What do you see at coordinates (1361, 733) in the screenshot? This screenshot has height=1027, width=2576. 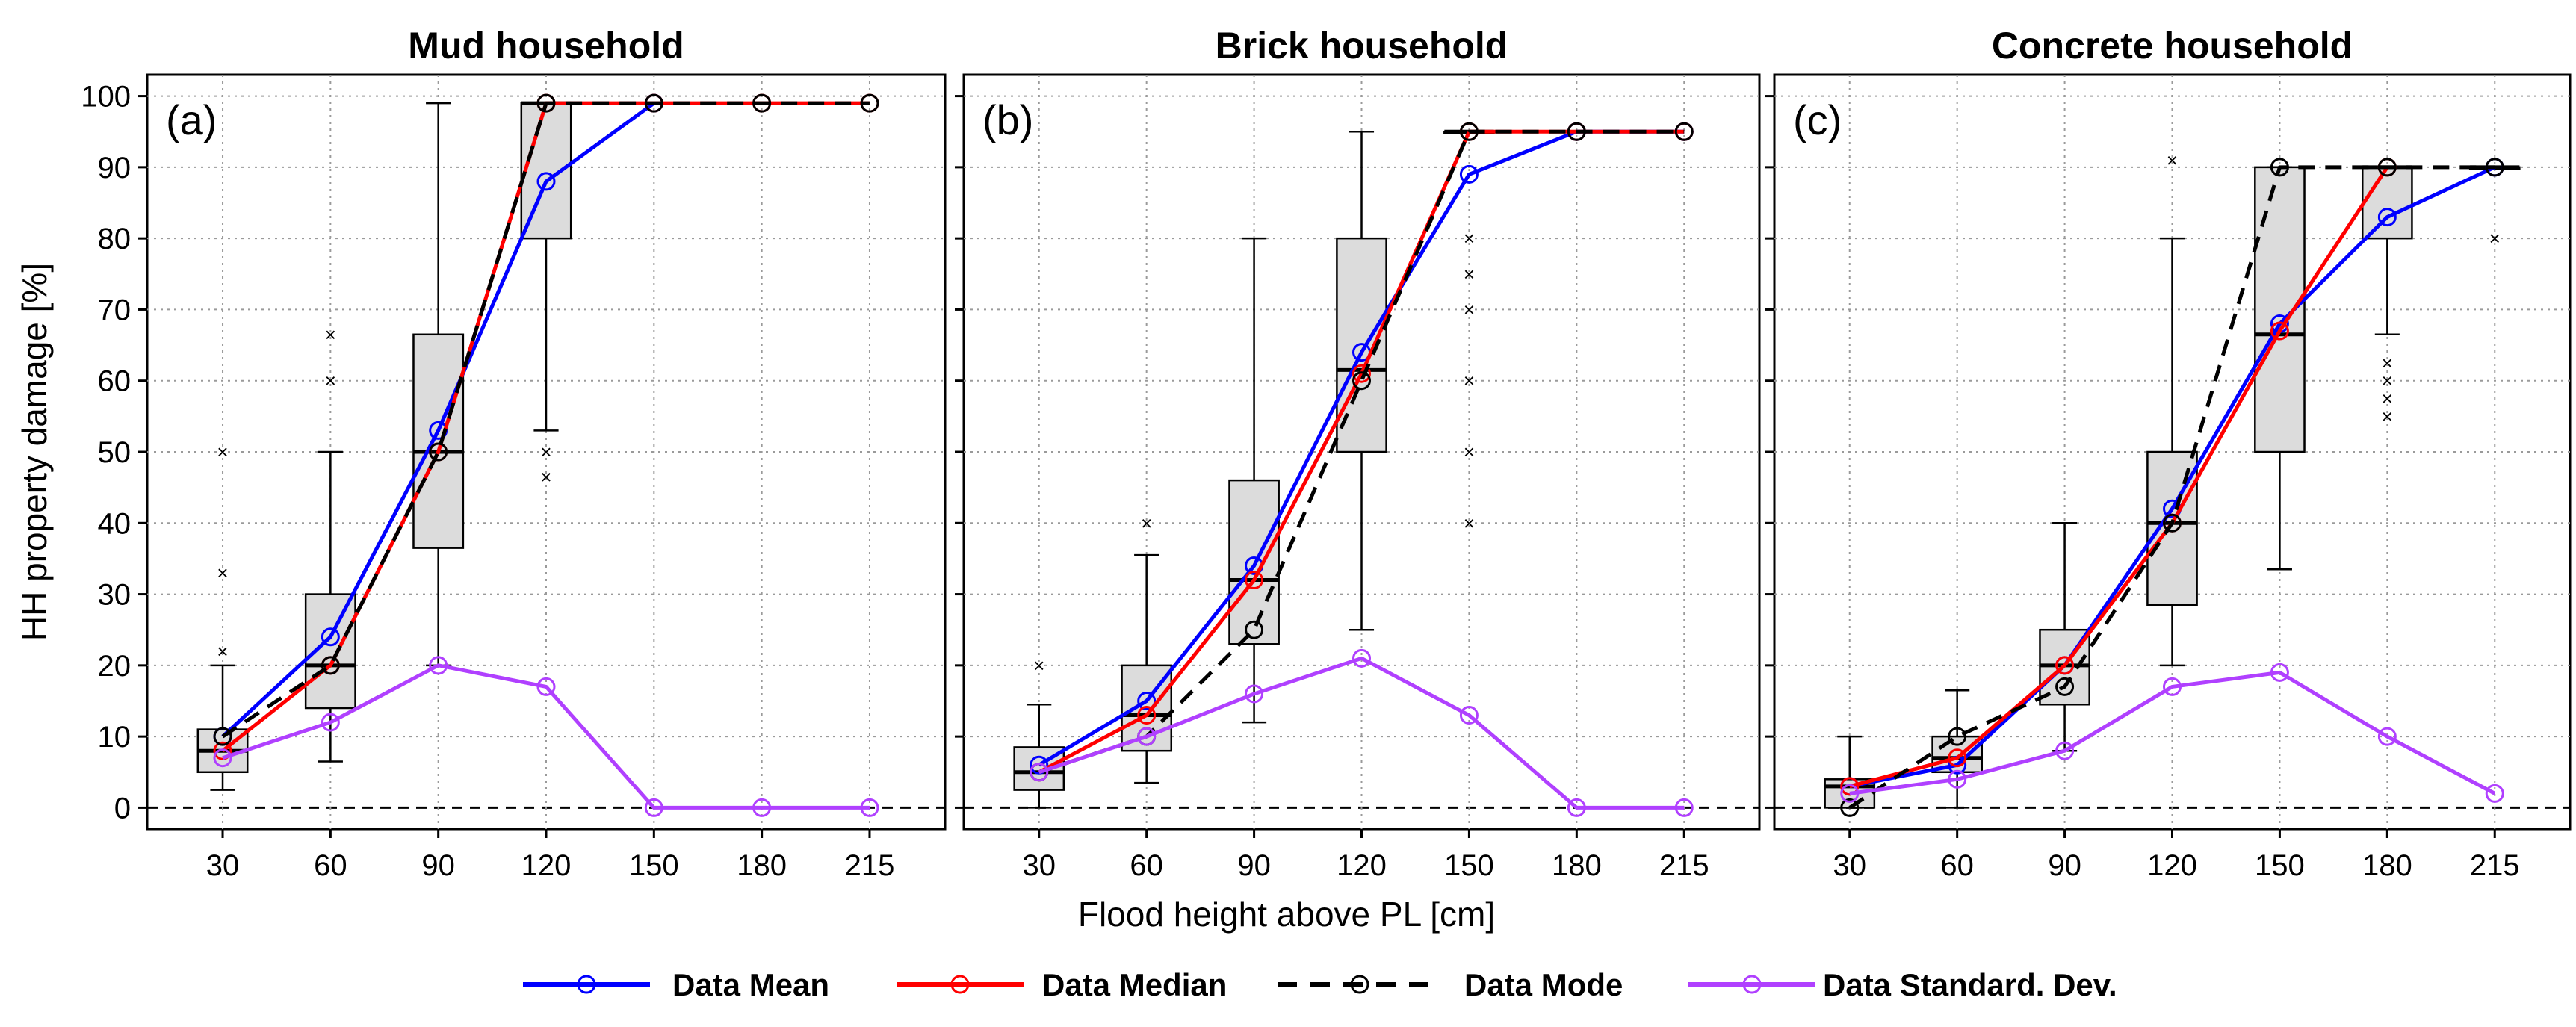 I see `series-line-data-standard-dev-` at bounding box center [1361, 733].